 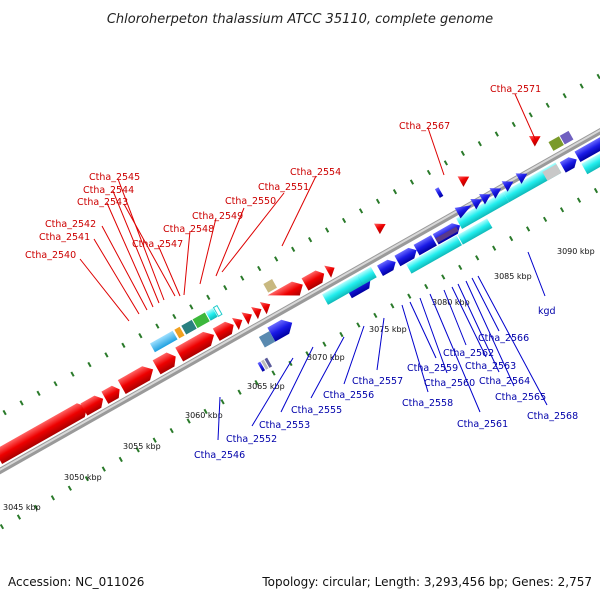 What do you see at coordinates (316, 410) in the screenshot?
I see `gene-label-reverse: Ctha_2555` at bounding box center [316, 410].